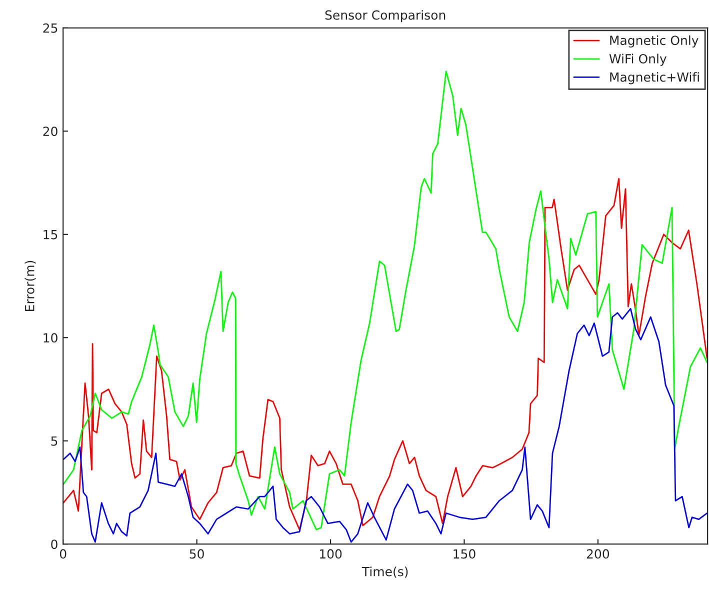 This screenshot has height=594, width=709. What do you see at coordinates (54, 441) in the screenshot?
I see `y-tick-label: 5` at bounding box center [54, 441].